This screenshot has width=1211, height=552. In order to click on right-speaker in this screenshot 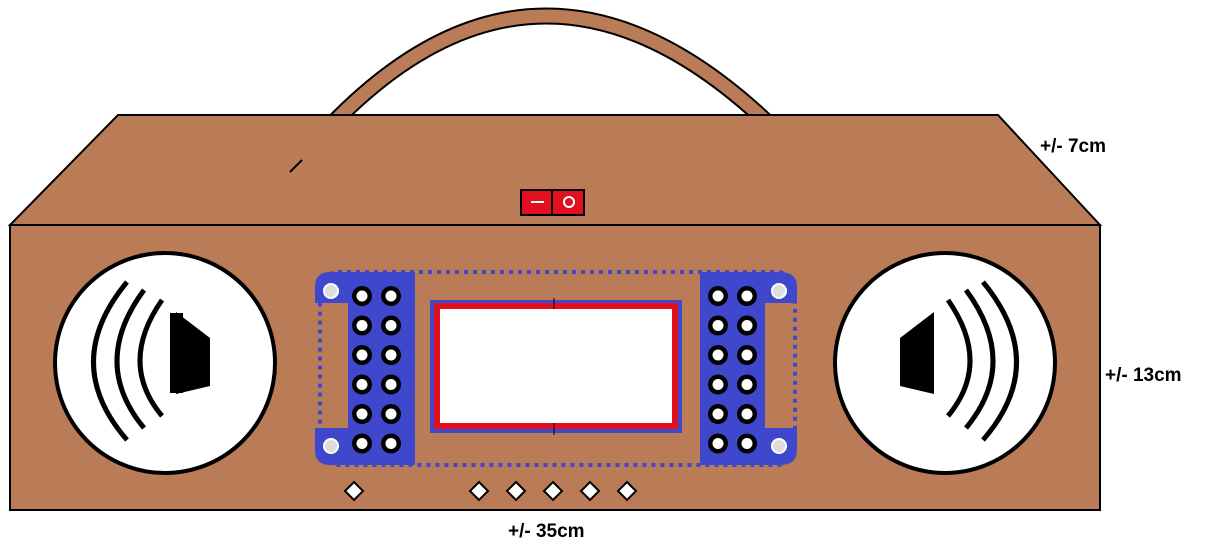, I will do `click(945, 363)`.